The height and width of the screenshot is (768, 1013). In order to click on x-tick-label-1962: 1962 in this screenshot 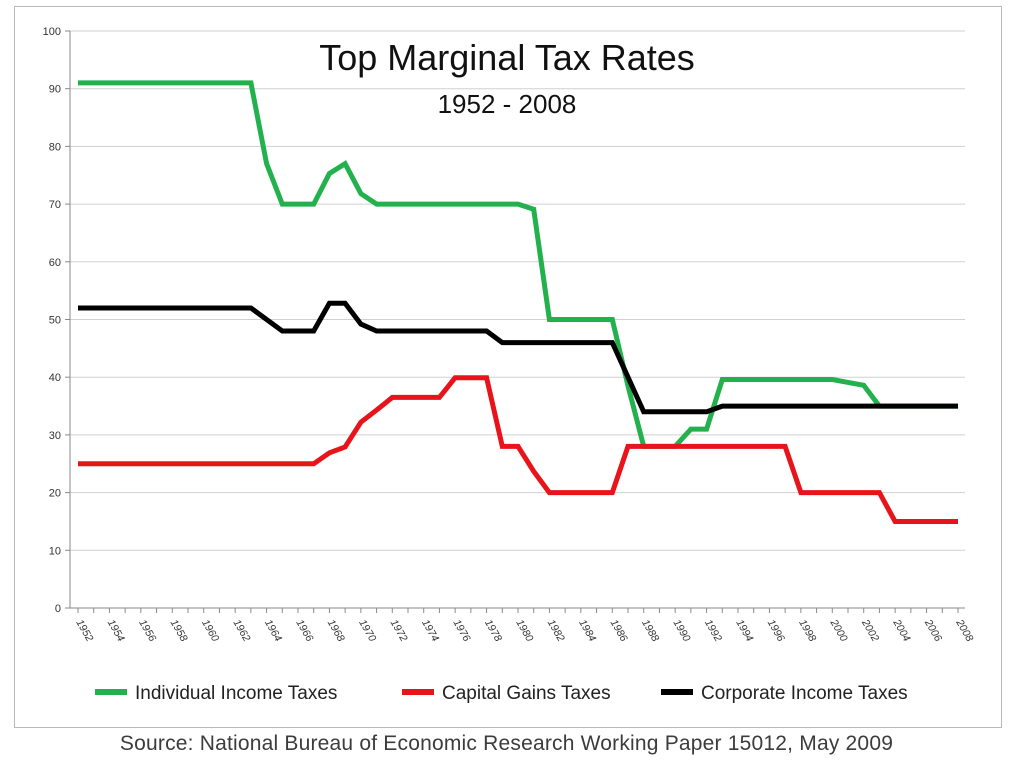, I will do `click(242, 631)`.